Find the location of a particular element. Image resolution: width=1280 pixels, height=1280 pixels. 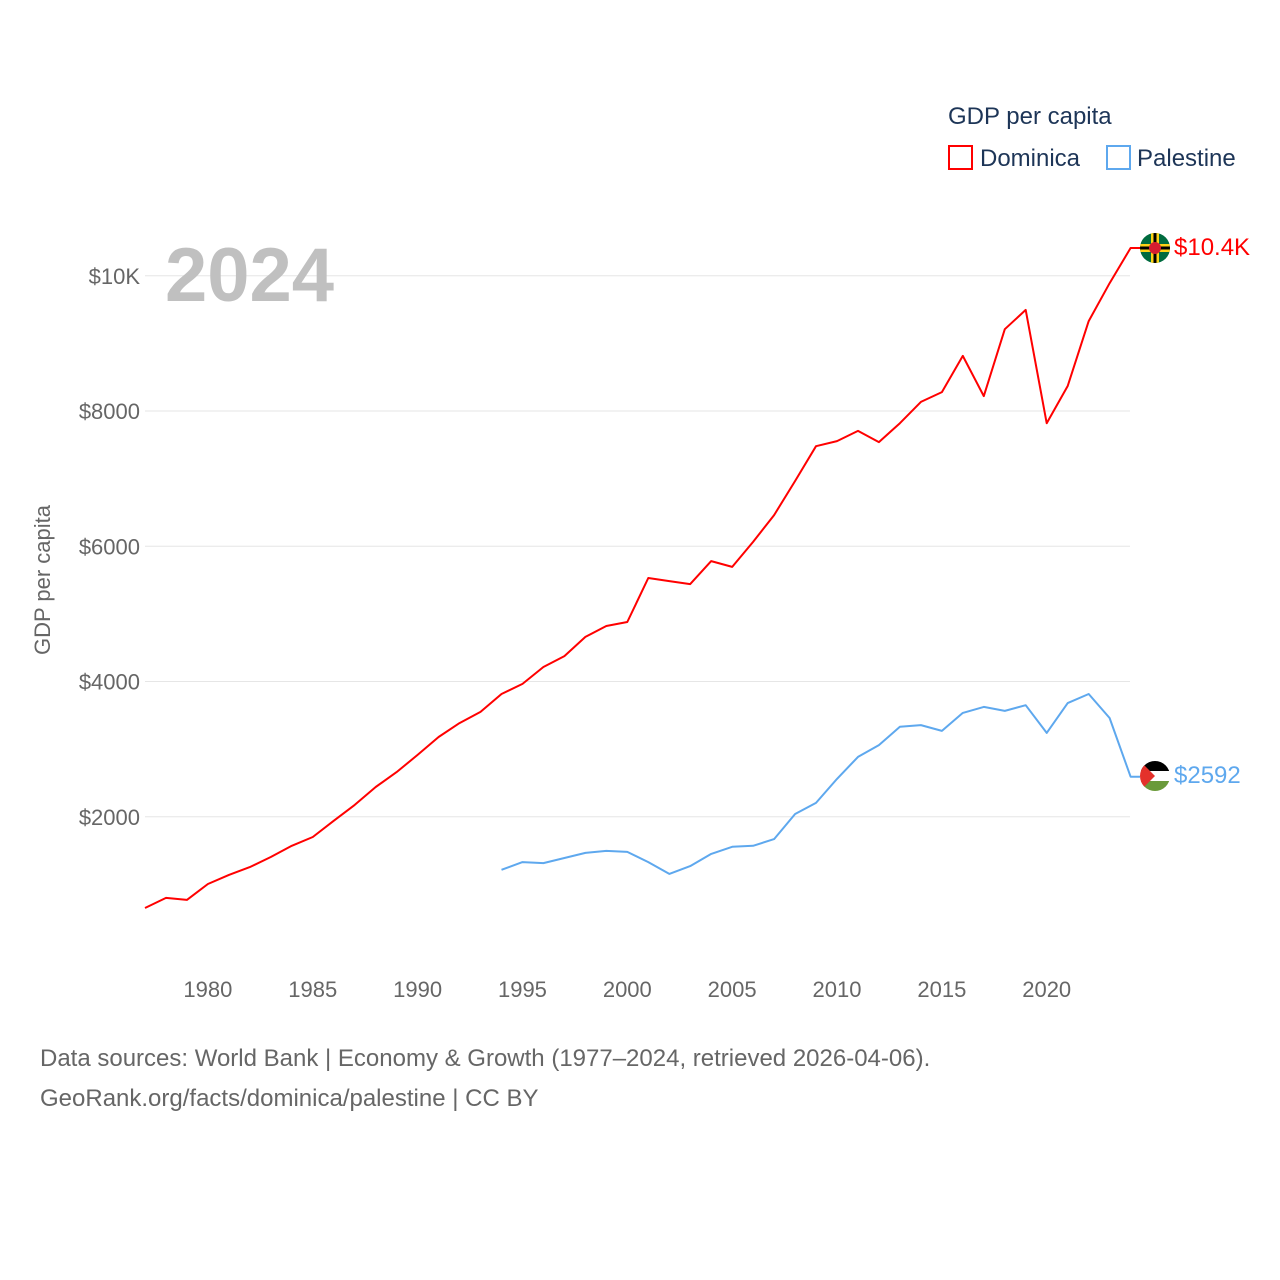

x-tick-label: 1995 is located at coordinates (522, 989).